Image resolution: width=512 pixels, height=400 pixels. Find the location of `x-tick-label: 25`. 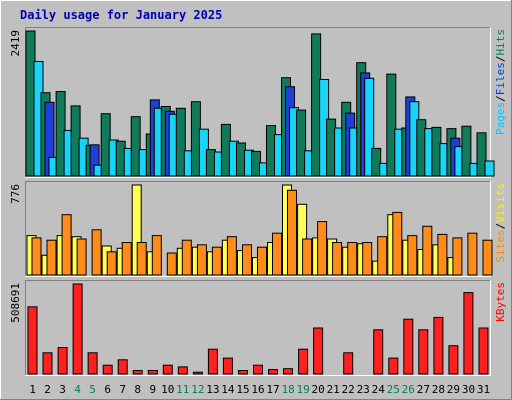

x-tick-label: 25 is located at coordinates (393, 389).